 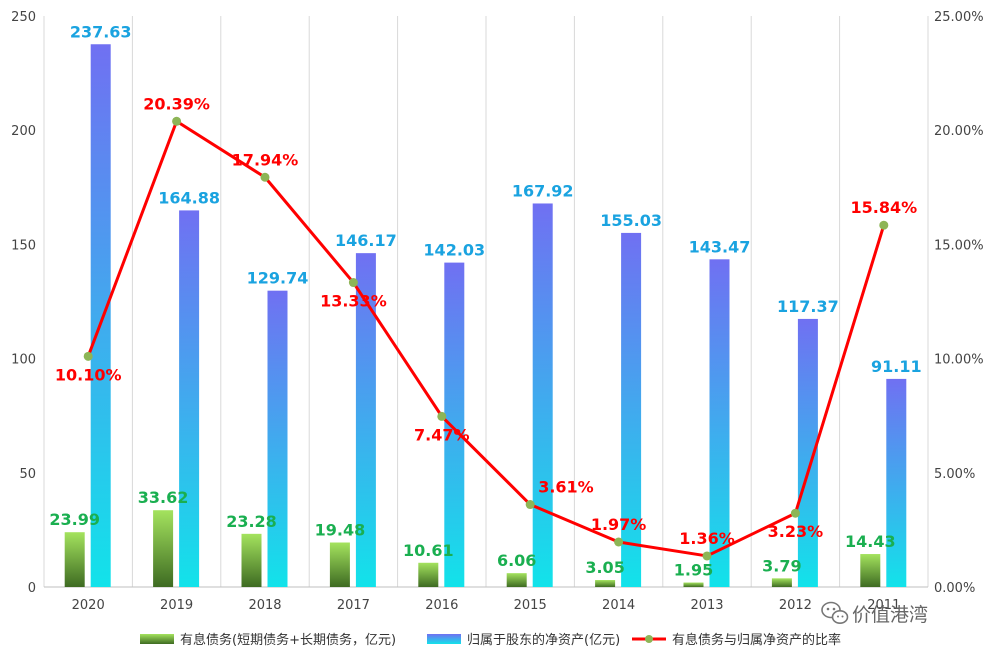 What do you see at coordinates (74, 519) in the screenshot?
I see `debt-data-label: 23.99` at bounding box center [74, 519].